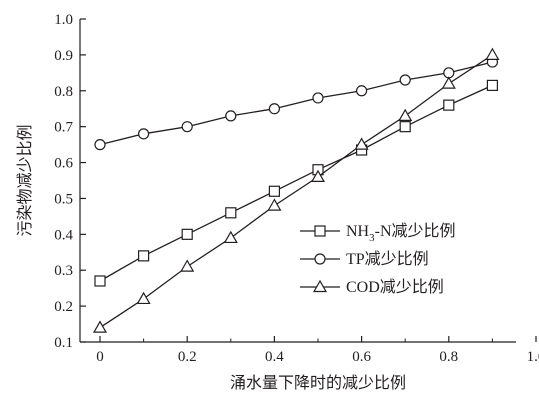 Image resolution: width=539 pixels, height=401 pixels. Describe the element at coordinates (395, 287) in the screenshot. I see `legend-label: COD减少比例` at that location.